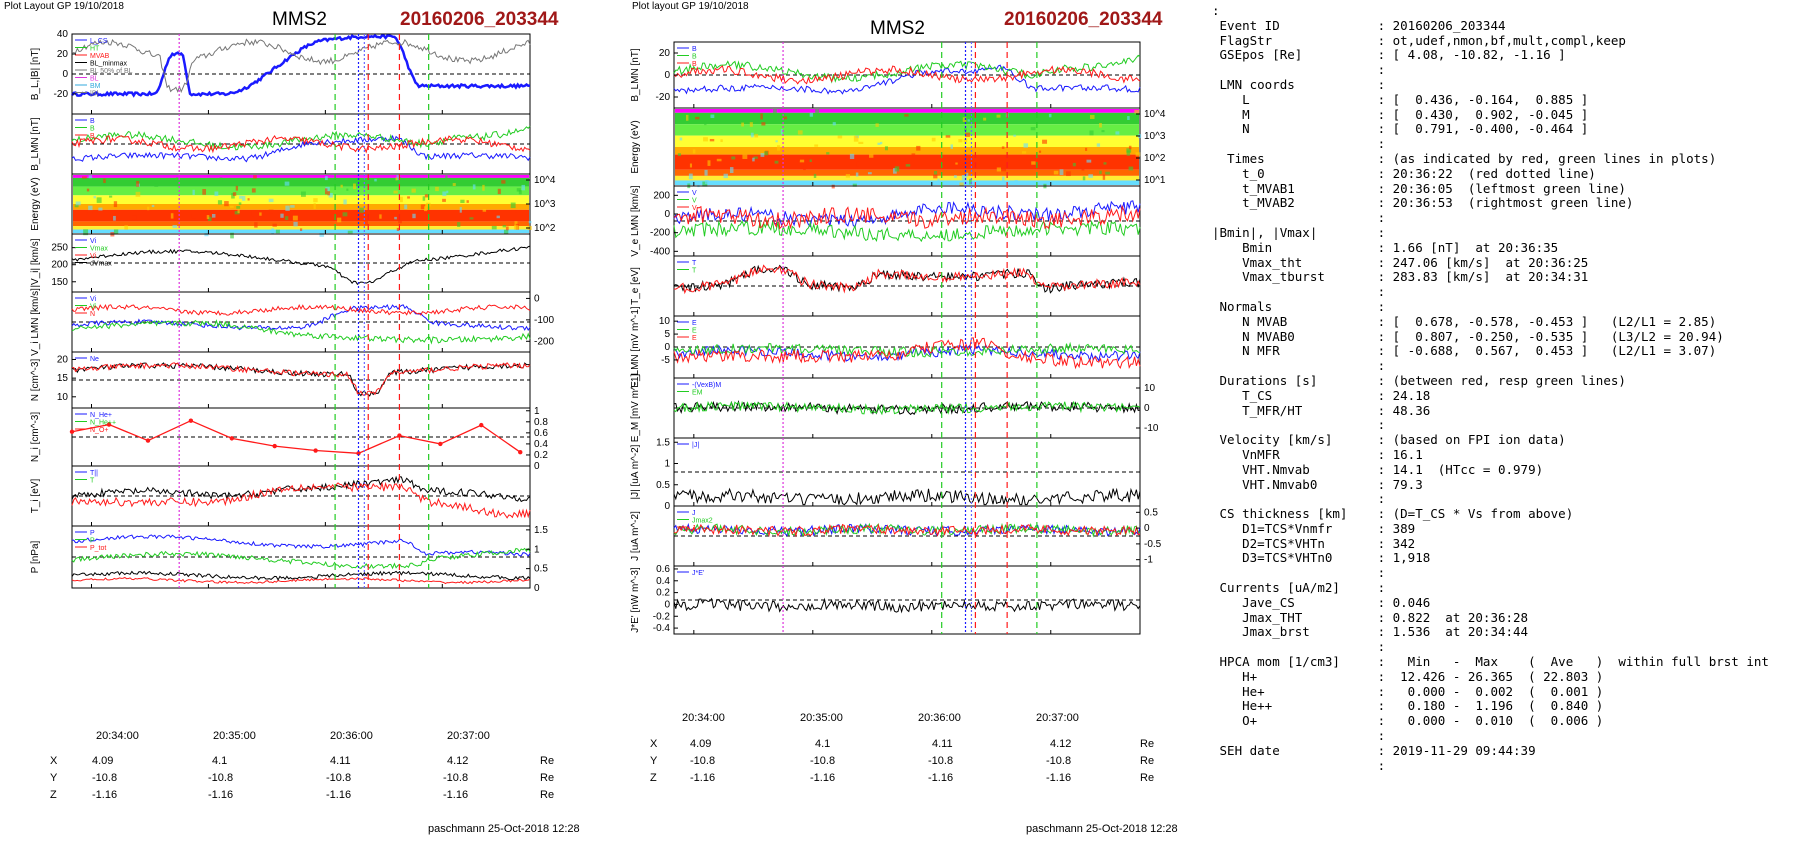 This screenshot has width=1804, height=841. I want to click on info-line: t_MVAB1 : 20:36:05 (leftmost green line), so click(1419, 188).